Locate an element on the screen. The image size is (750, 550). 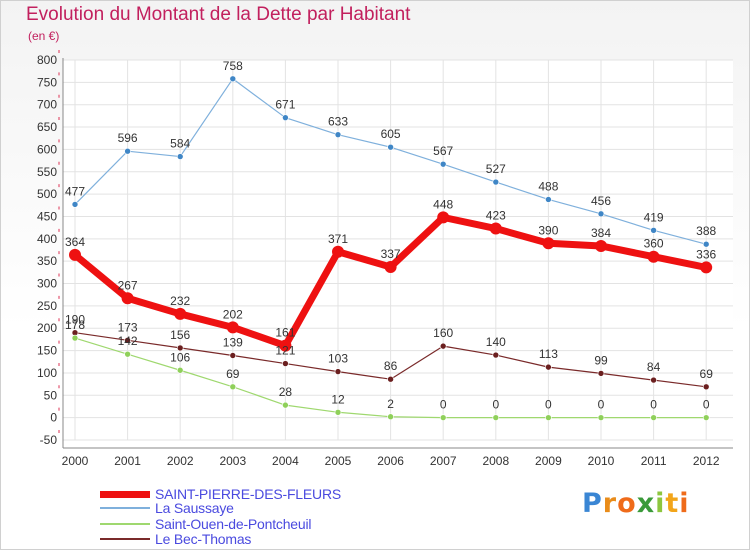
data-label: 456 is located at coordinates (601, 201).